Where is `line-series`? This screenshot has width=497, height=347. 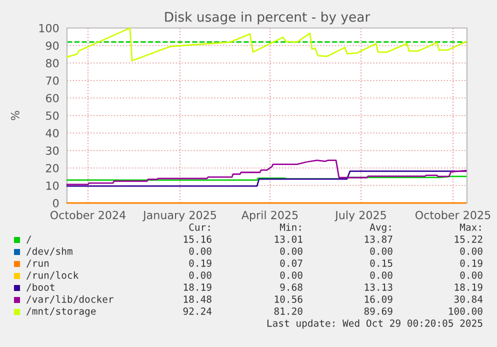
line-series is located at coordinates (266, 173).